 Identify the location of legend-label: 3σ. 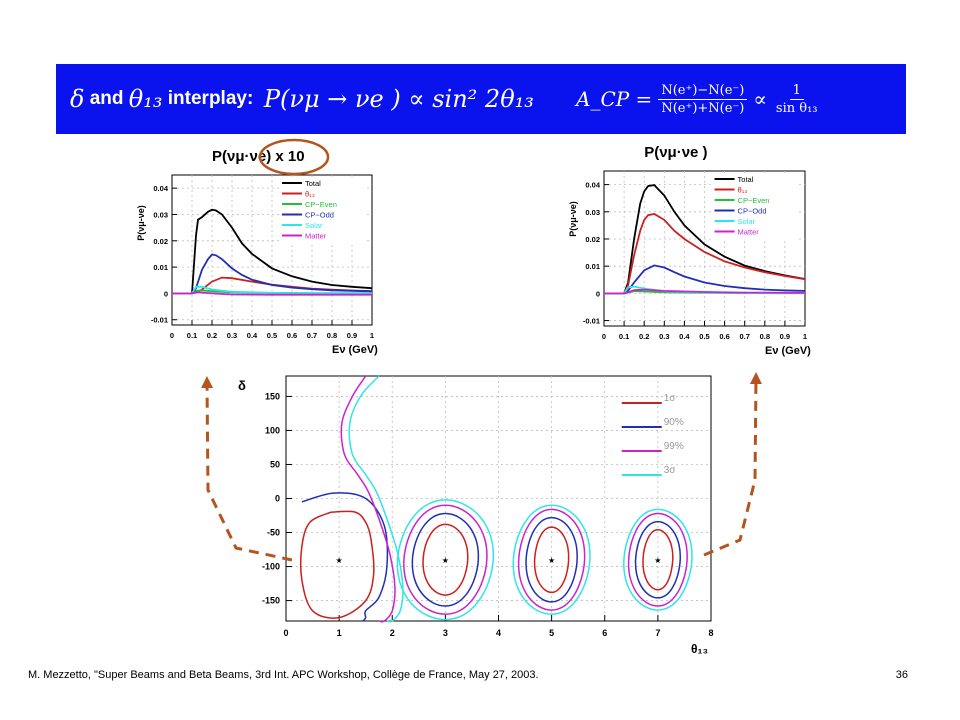
(670, 470).